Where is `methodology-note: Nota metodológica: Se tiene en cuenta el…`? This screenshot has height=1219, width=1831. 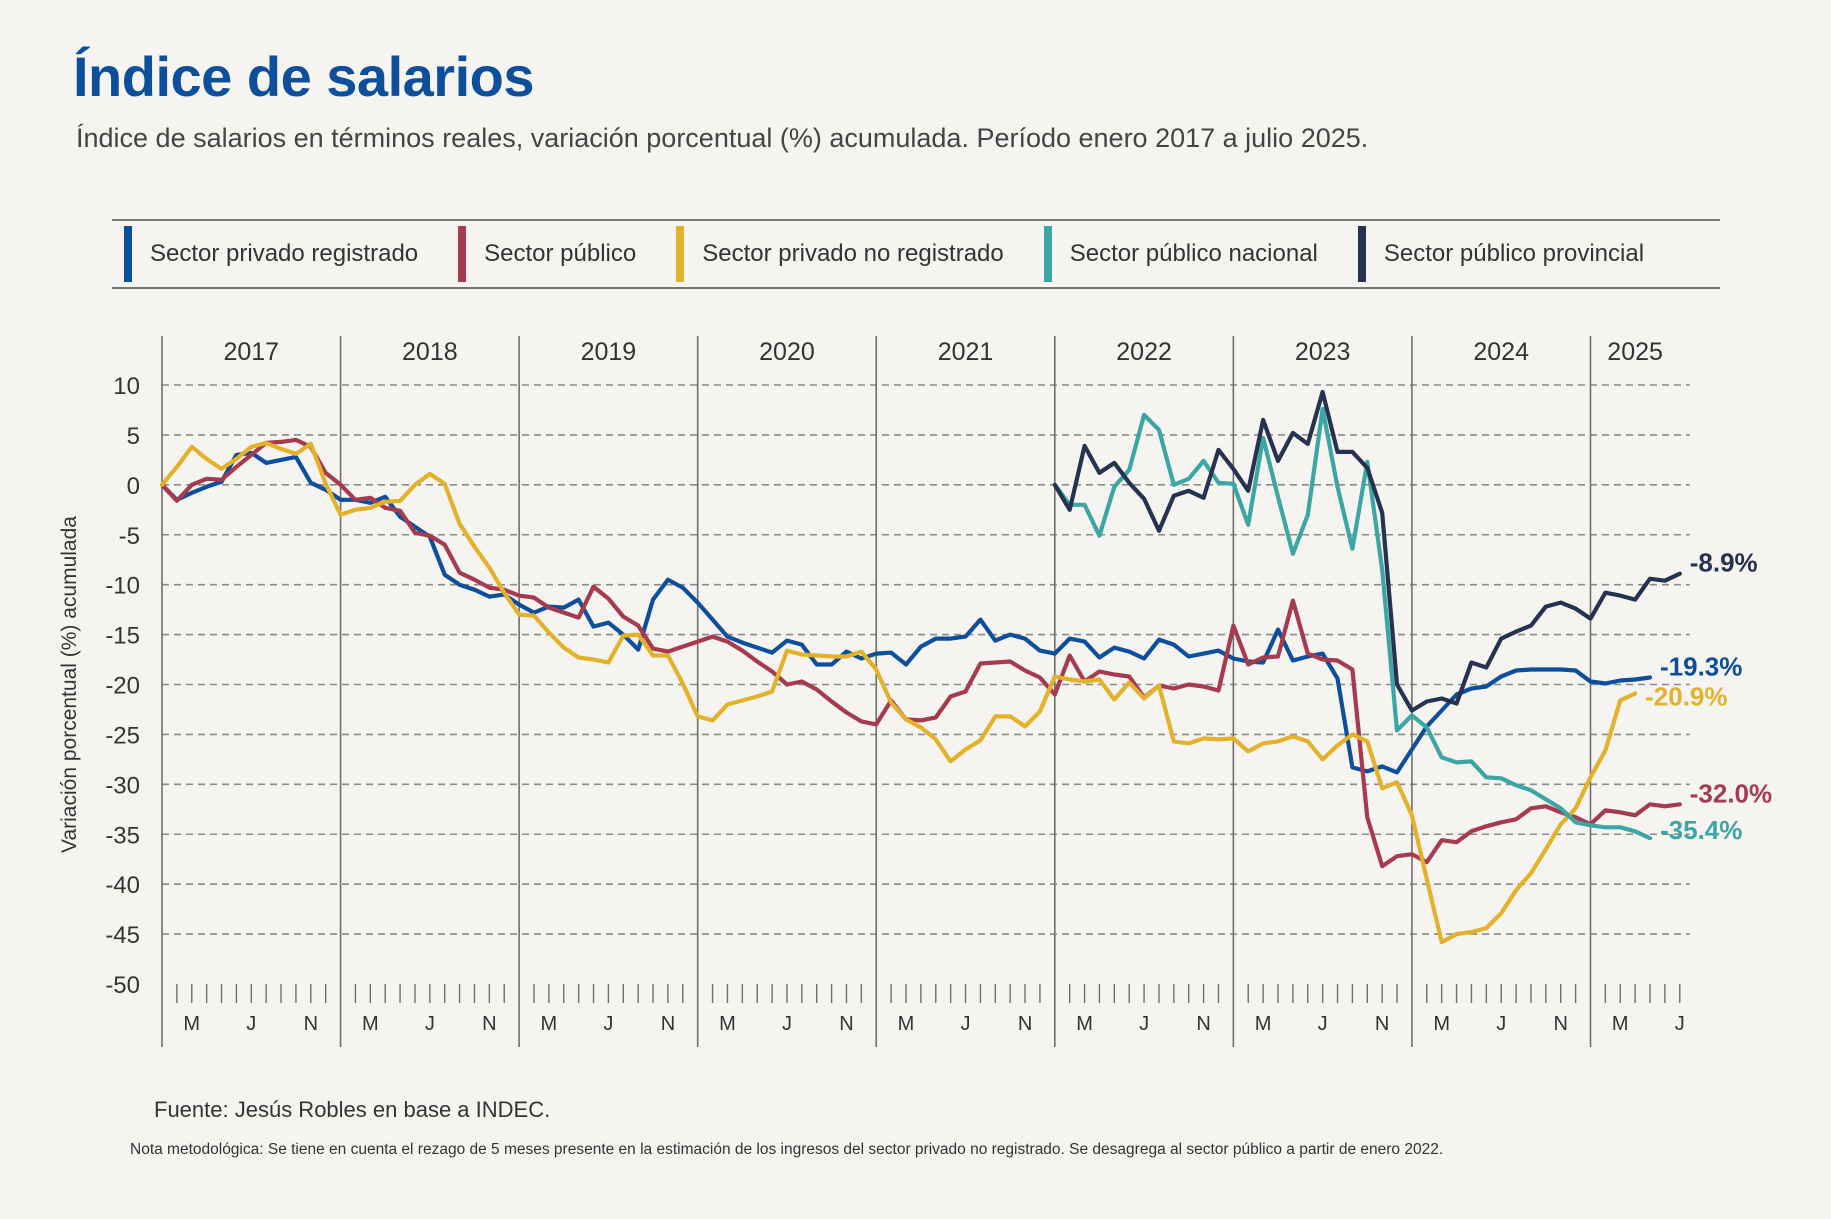
methodology-note: Nota metodológica: Se tiene en cuenta el… is located at coordinates (787, 1149).